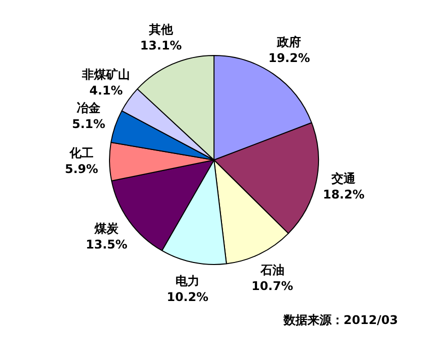 The width and height of the screenshot is (428, 340). Describe the element at coordinates (289, 58) in the screenshot. I see `data-label: 19.2%` at that location.